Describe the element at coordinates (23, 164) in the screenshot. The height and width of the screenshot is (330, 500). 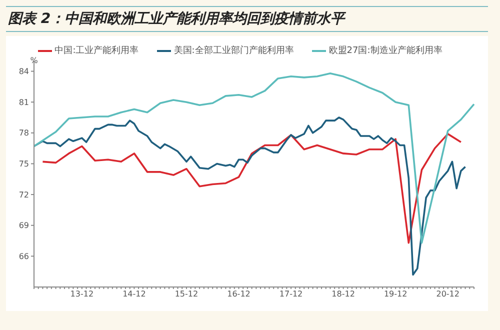
I see `y-tick-label: 75` at that location.